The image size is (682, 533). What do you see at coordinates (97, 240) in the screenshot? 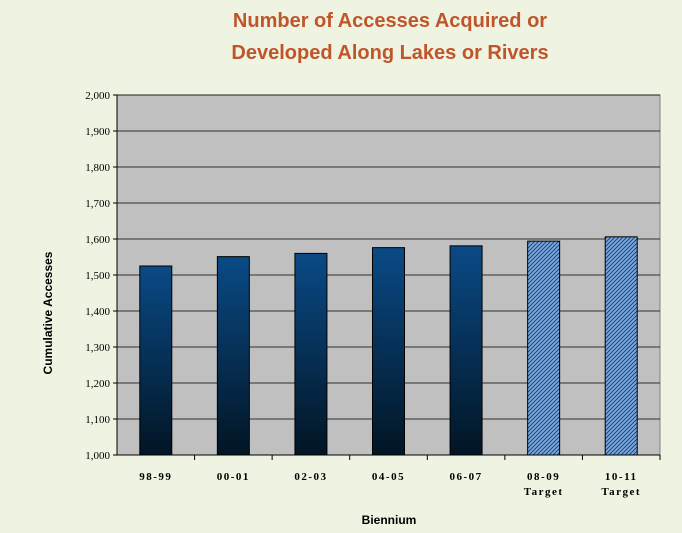
I see `y-tick-label: 1,600` at bounding box center [97, 240].